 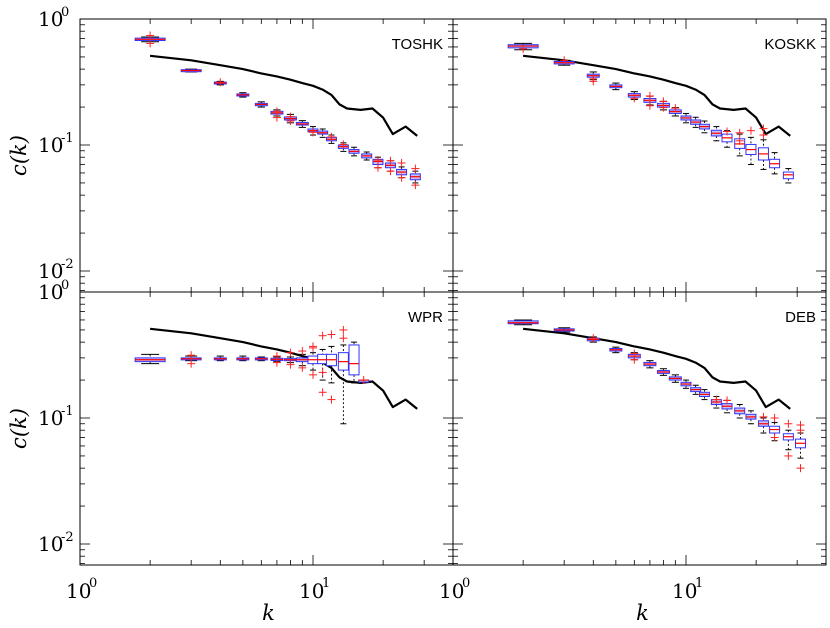 I want to click on panel-title: DEB, so click(x=800, y=317).